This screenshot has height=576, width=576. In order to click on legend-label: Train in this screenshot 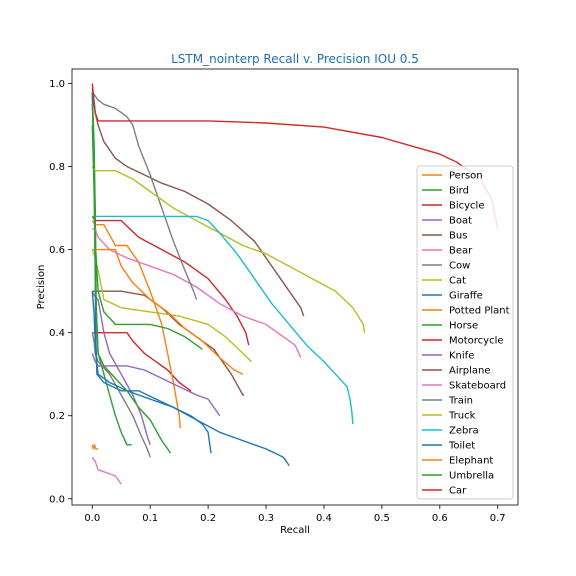, I will do `click(460, 401)`.